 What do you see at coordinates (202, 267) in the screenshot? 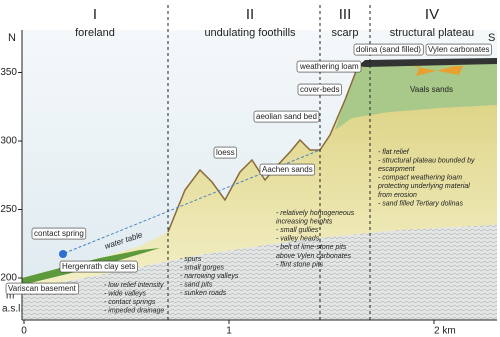
I see `note: - small gorges` at bounding box center [202, 267].